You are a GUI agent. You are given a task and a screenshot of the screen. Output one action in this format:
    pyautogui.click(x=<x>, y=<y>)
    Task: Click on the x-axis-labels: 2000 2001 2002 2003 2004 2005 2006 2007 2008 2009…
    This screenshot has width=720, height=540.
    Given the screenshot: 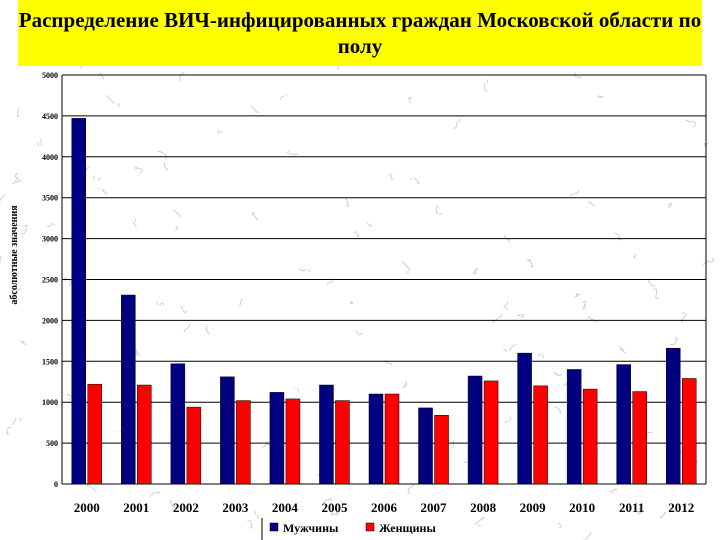 What is the action you would take?
    pyautogui.click(x=384, y=507)
    